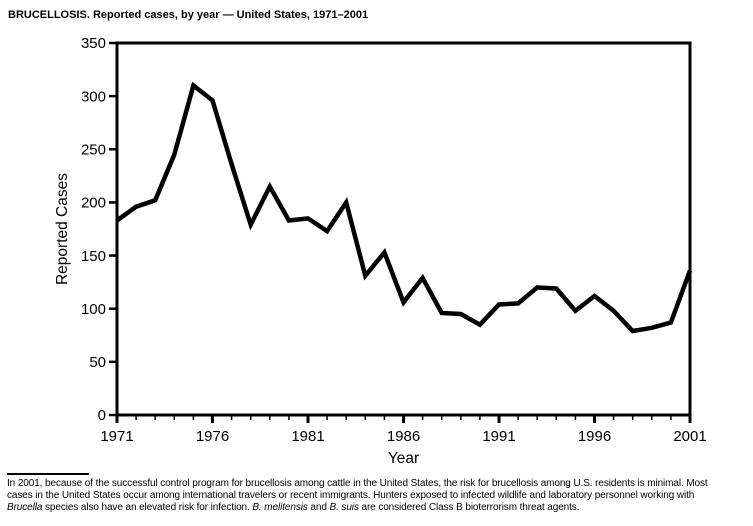  Describe the element at coordinates (97, 362) in the screenshot. I see `y-axis-tick-label: 50` at that location.